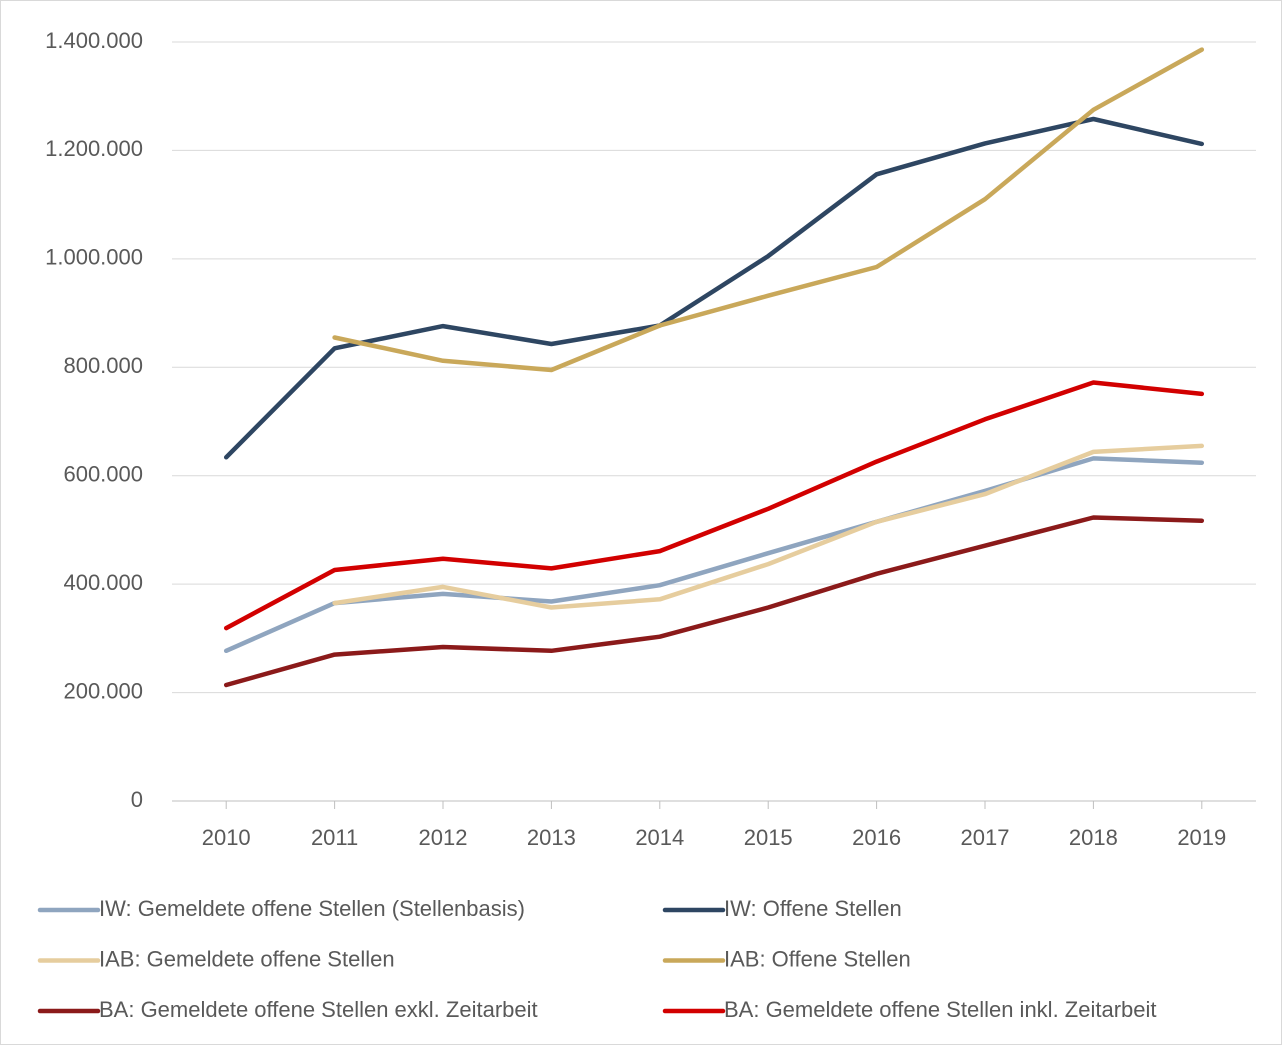 The image size is (1282, 1045). I want to click on y-tick-label: 400.000, so click(103, 582).